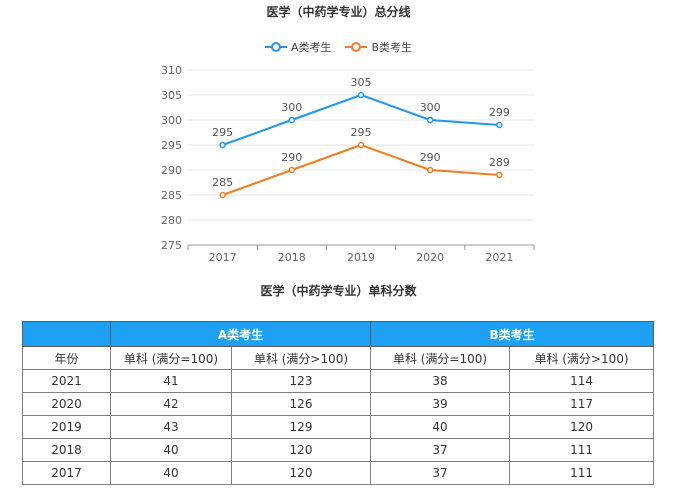 The width and height of the screenshot is (677, 500). Describe the element at coordinates (171, 170) in the screenshot. I see `y-tick-label: 290` at that location.